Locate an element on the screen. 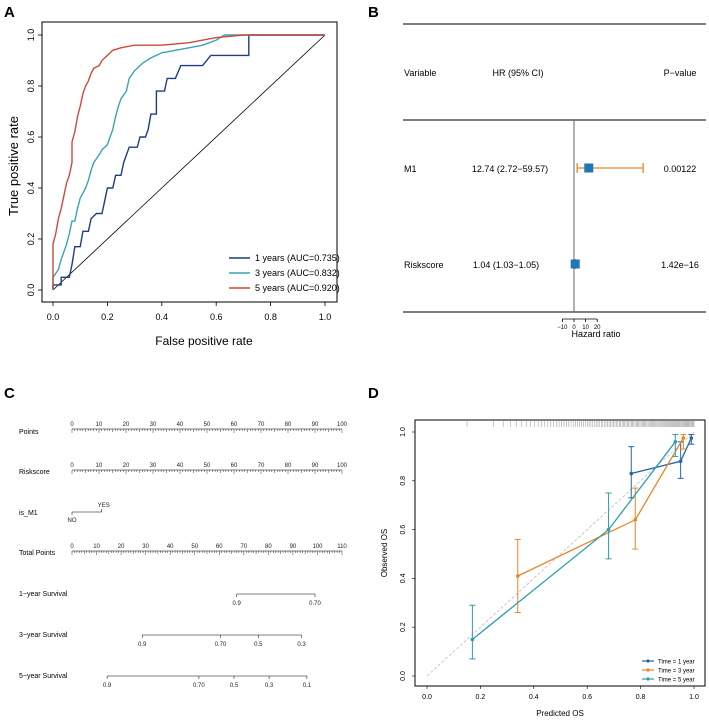  forest-hr-marker is located at coordinates (589, 168).